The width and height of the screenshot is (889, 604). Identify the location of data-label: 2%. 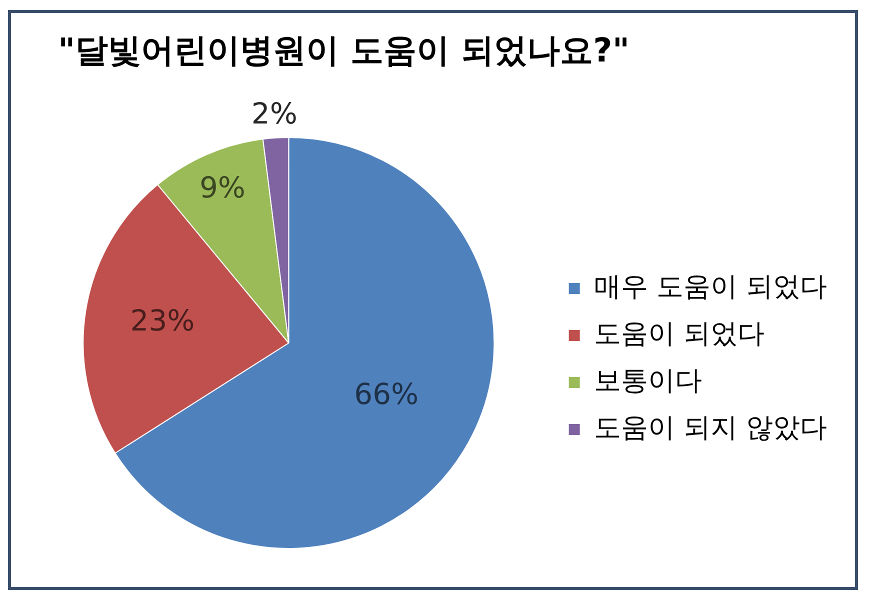
(274, 113).